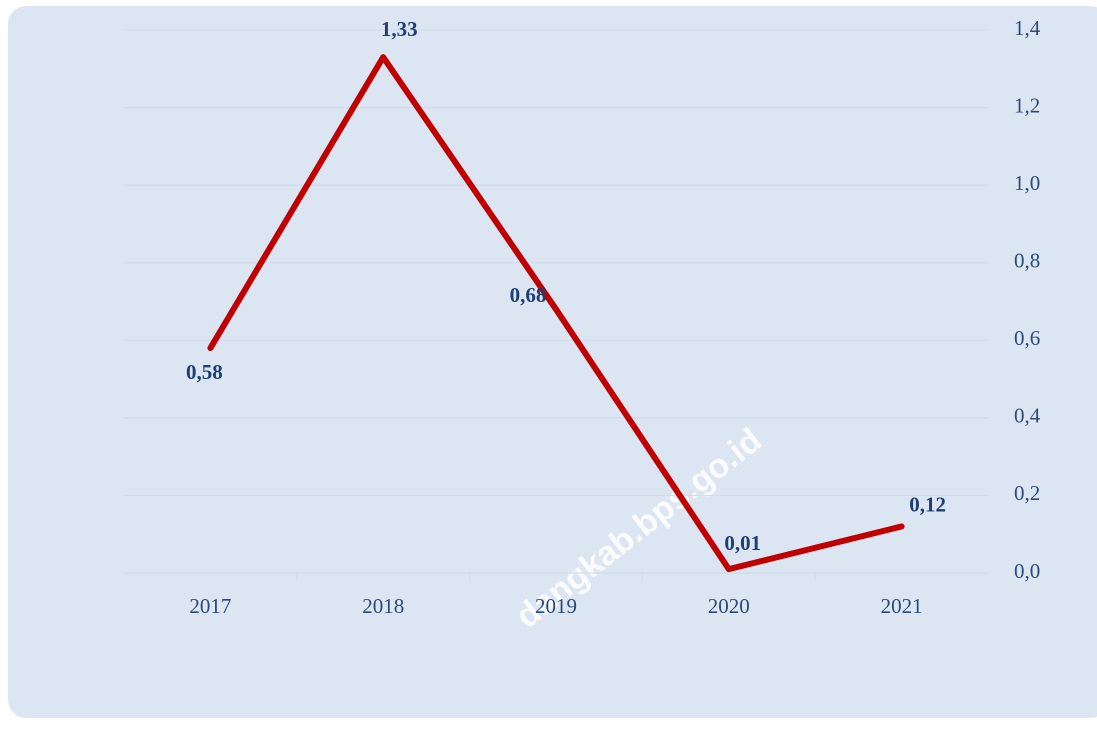  I want to click on y-tick-label: 1,0, so click(1027, 183).